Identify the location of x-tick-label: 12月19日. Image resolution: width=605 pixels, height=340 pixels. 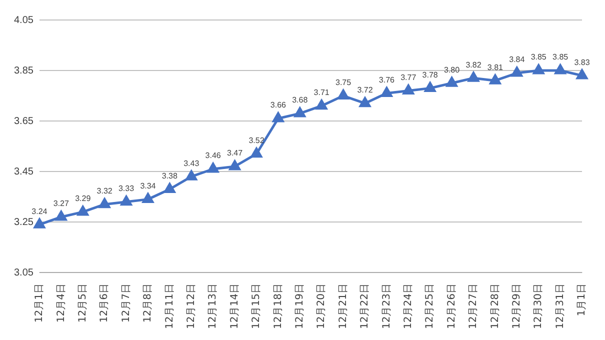
(300, 307).